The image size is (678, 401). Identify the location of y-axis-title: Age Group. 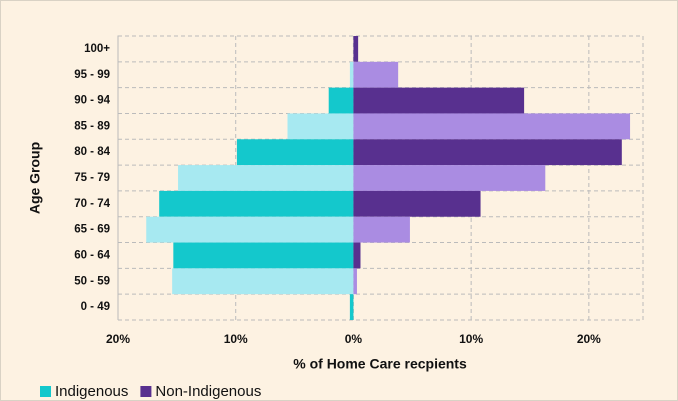
(35, 178).